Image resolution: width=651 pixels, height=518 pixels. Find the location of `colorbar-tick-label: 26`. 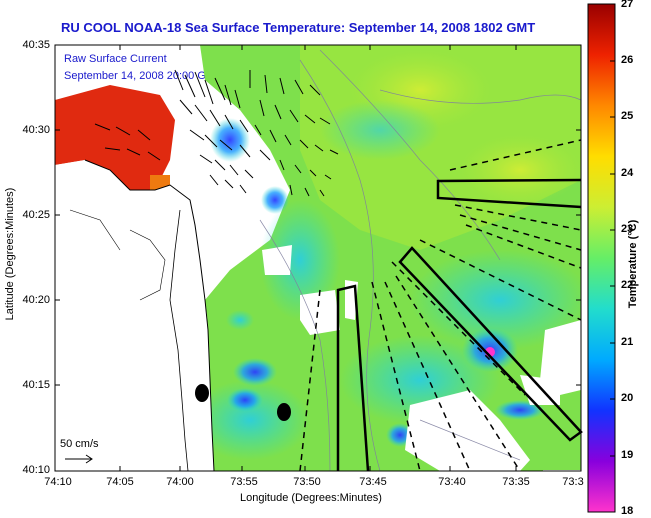

colorbar-tick-label: 26 is located at coordinates (627, 60).